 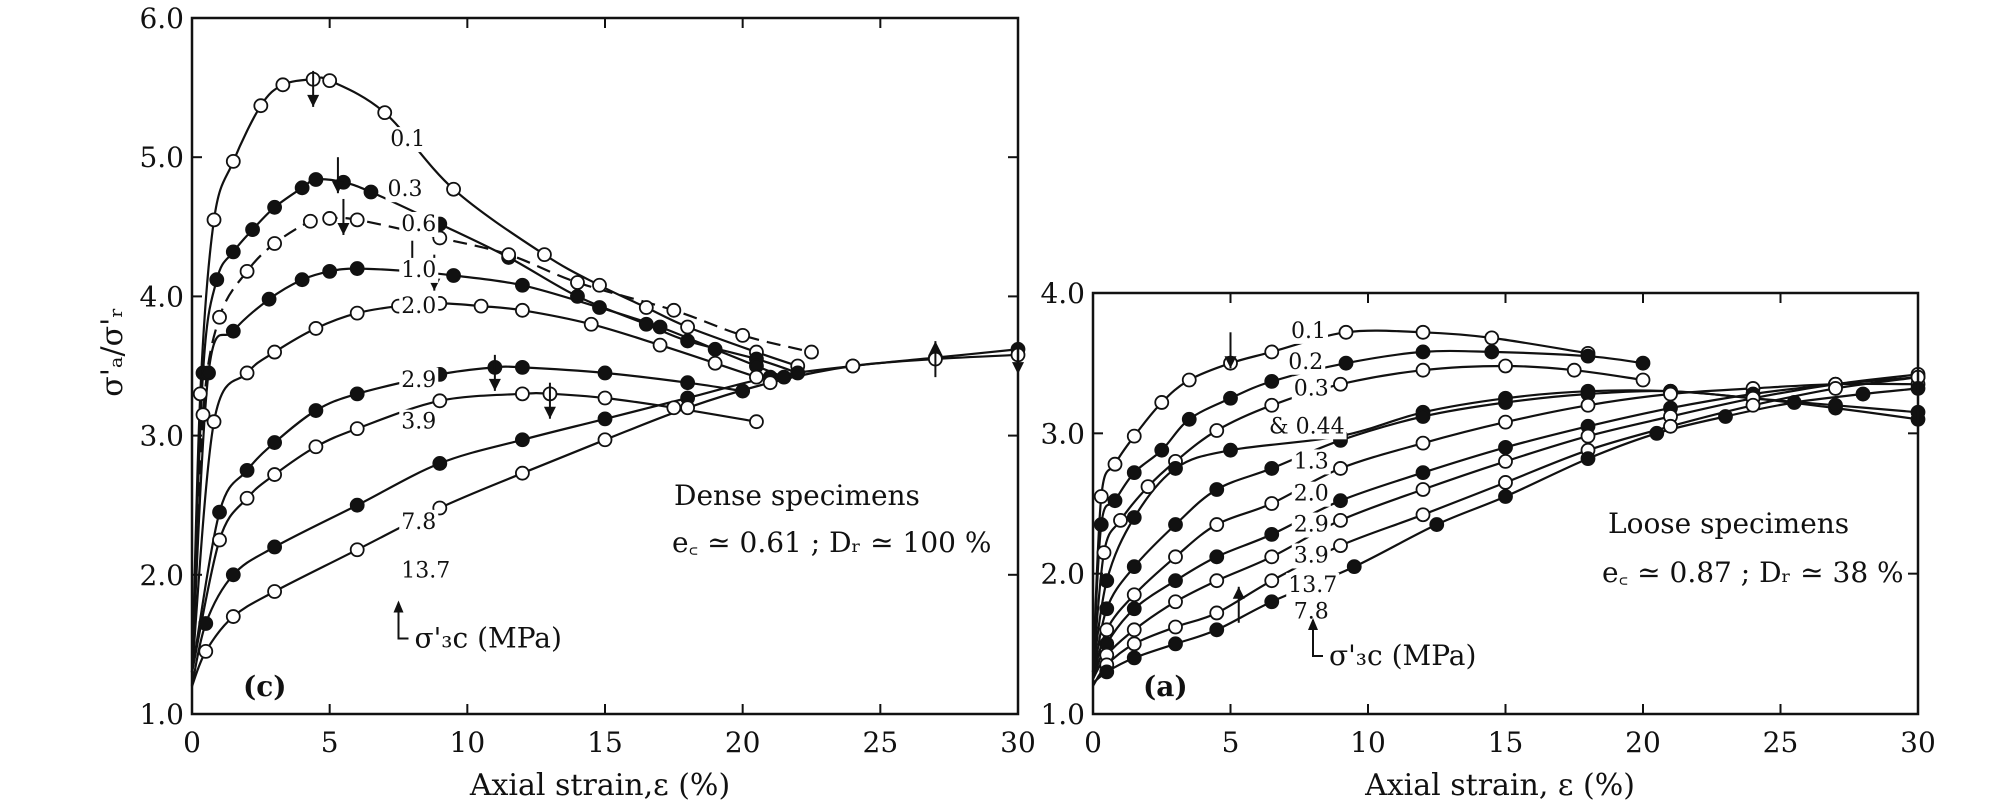 What do you see at coordinates (1499, 785) in the screenshot?
I see `loose-x-axis-label: Axial strain, ε (%)` at bounding box center [1499, 785].